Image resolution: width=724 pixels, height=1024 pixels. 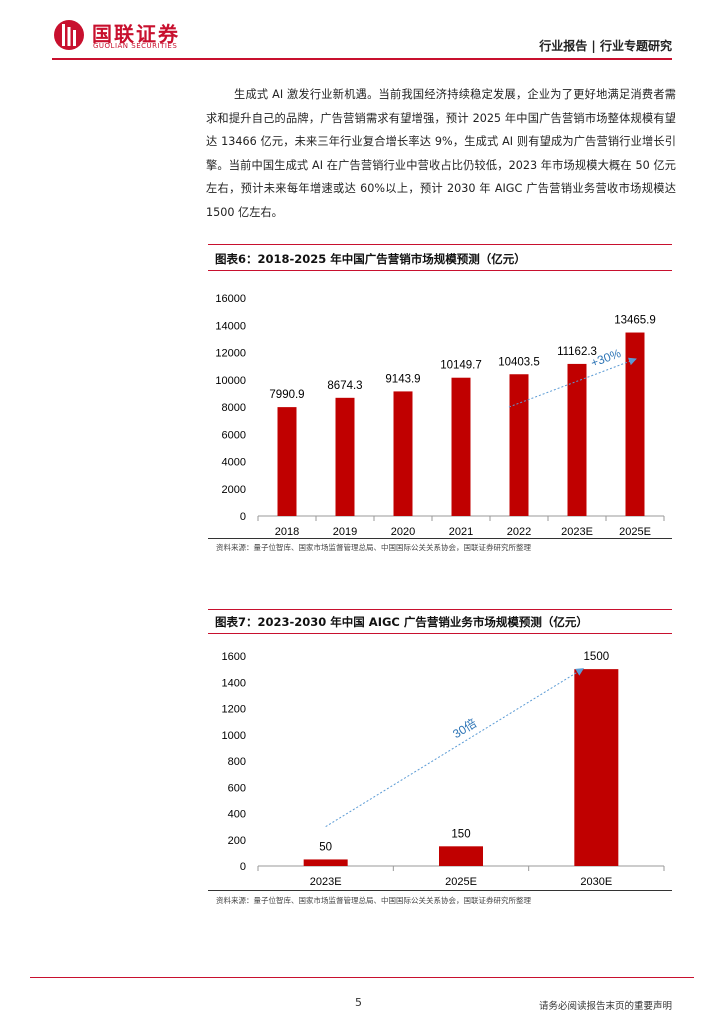 What do you see at coordinates (440, 609) in the screenshot?
I see `figure7-top-rule` at bounding box center [440, 609].